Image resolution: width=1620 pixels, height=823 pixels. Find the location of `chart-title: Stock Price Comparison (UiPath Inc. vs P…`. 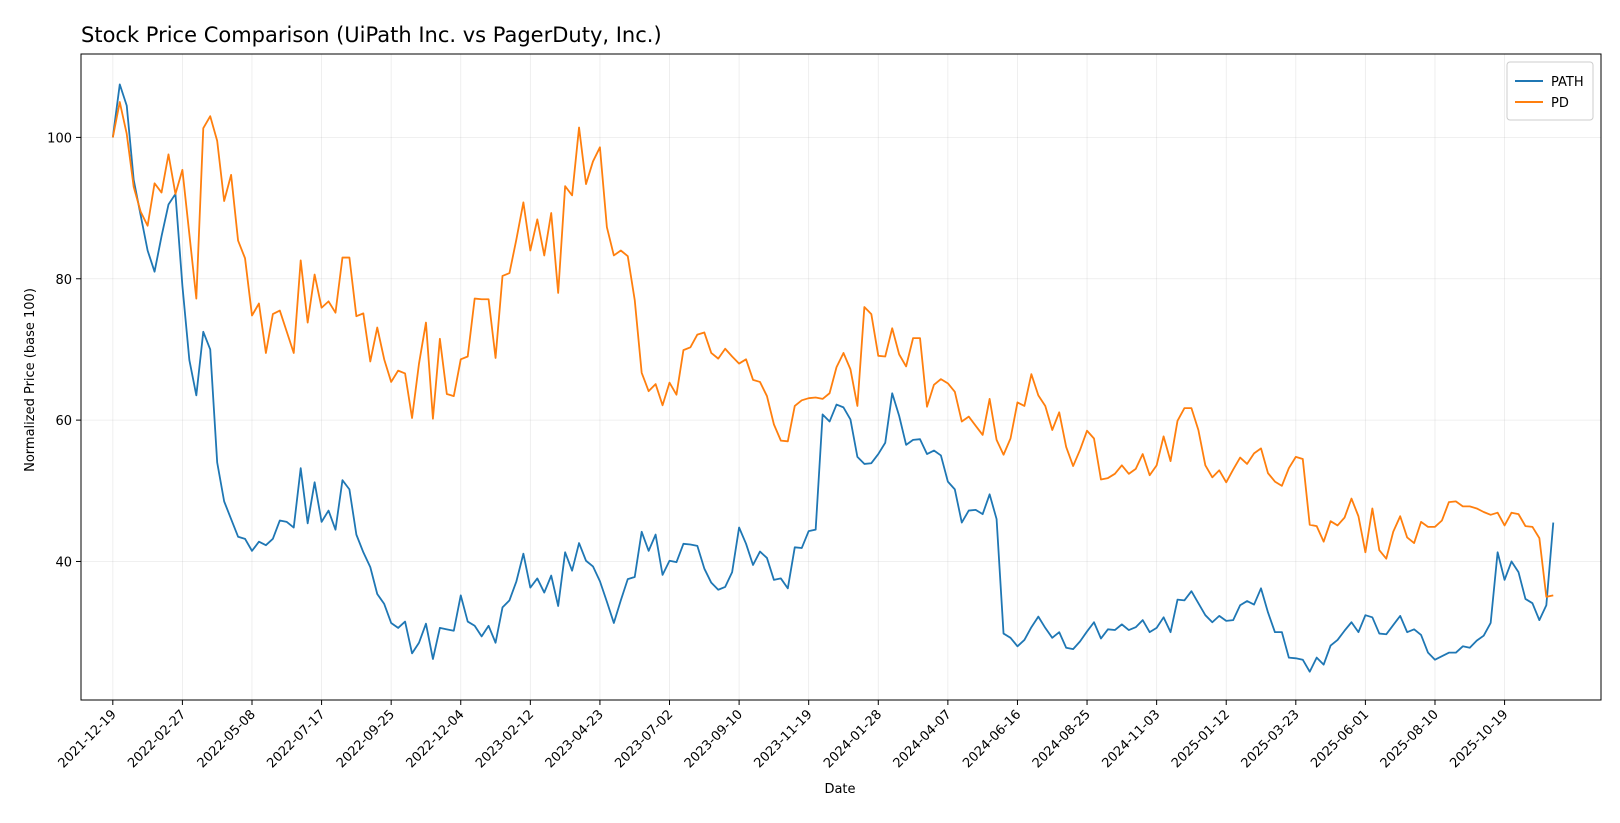

chart-title: Stock Price Comparison (UiPath Inc. vs P… is located at coordinates (371, 35).